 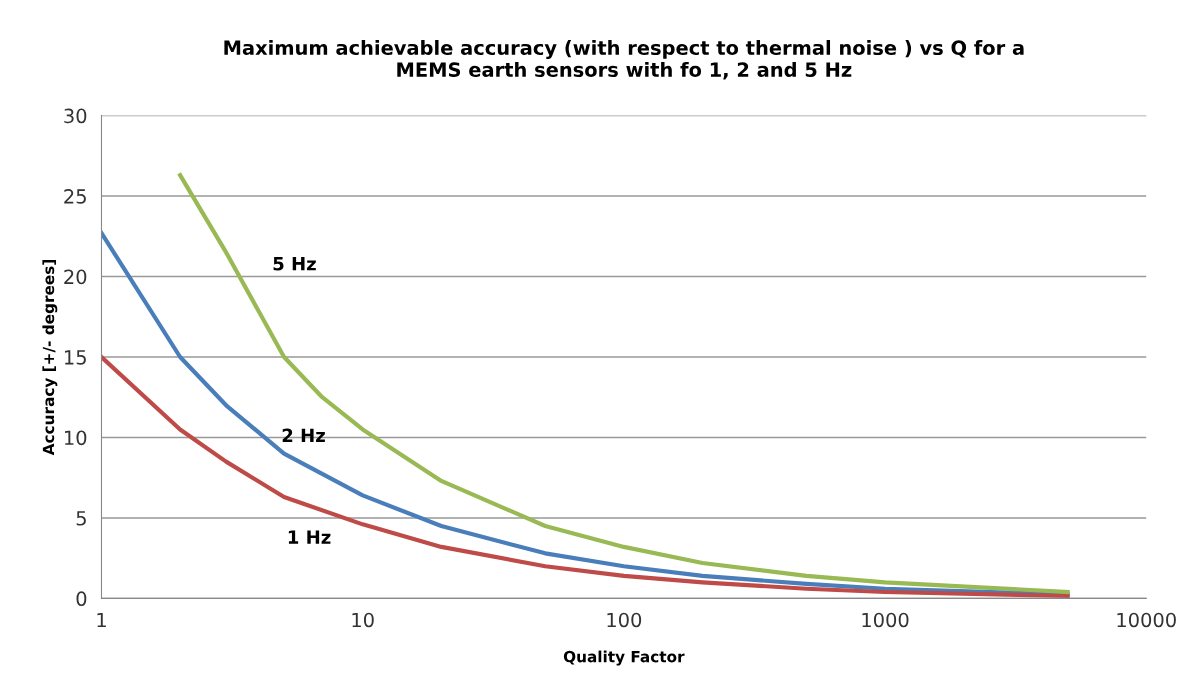 What do you see at coordinates (885, 620) in the screenshot?
I see `x-tick-label: 1000` at bounding box center [885, 620].